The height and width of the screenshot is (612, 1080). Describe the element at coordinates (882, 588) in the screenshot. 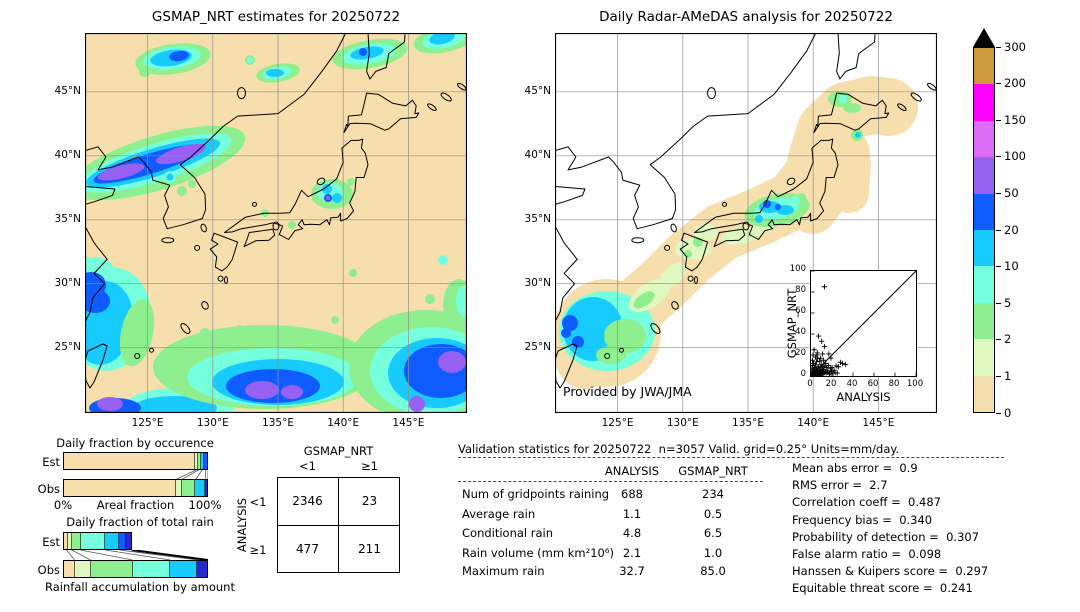

I see `score-line: Equitable threat score = 0.241` at that location.